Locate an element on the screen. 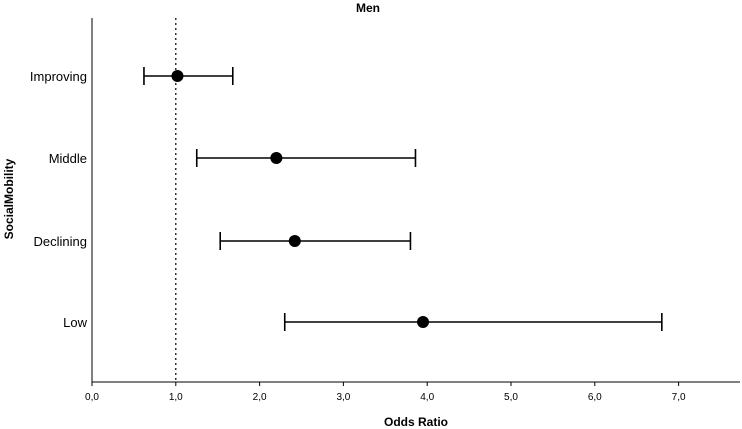 This screenshot has width=742, height=429. x-tick-label: 1,0 is located at coordinates (176, 397).